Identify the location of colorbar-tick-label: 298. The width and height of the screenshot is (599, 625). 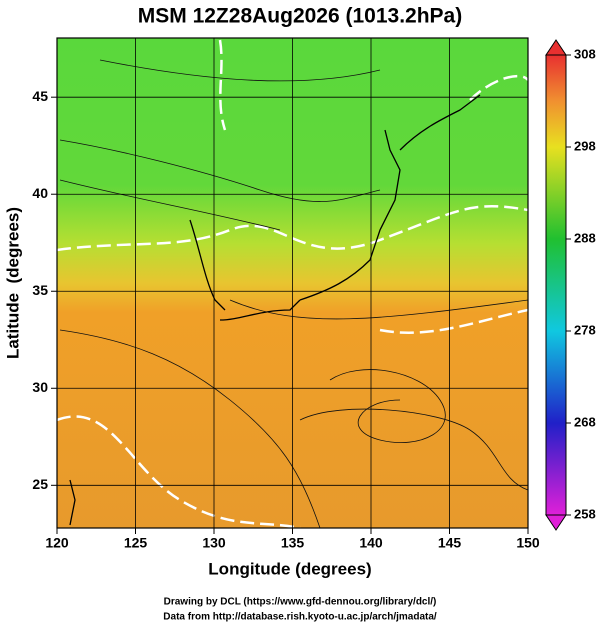
(585, 145).